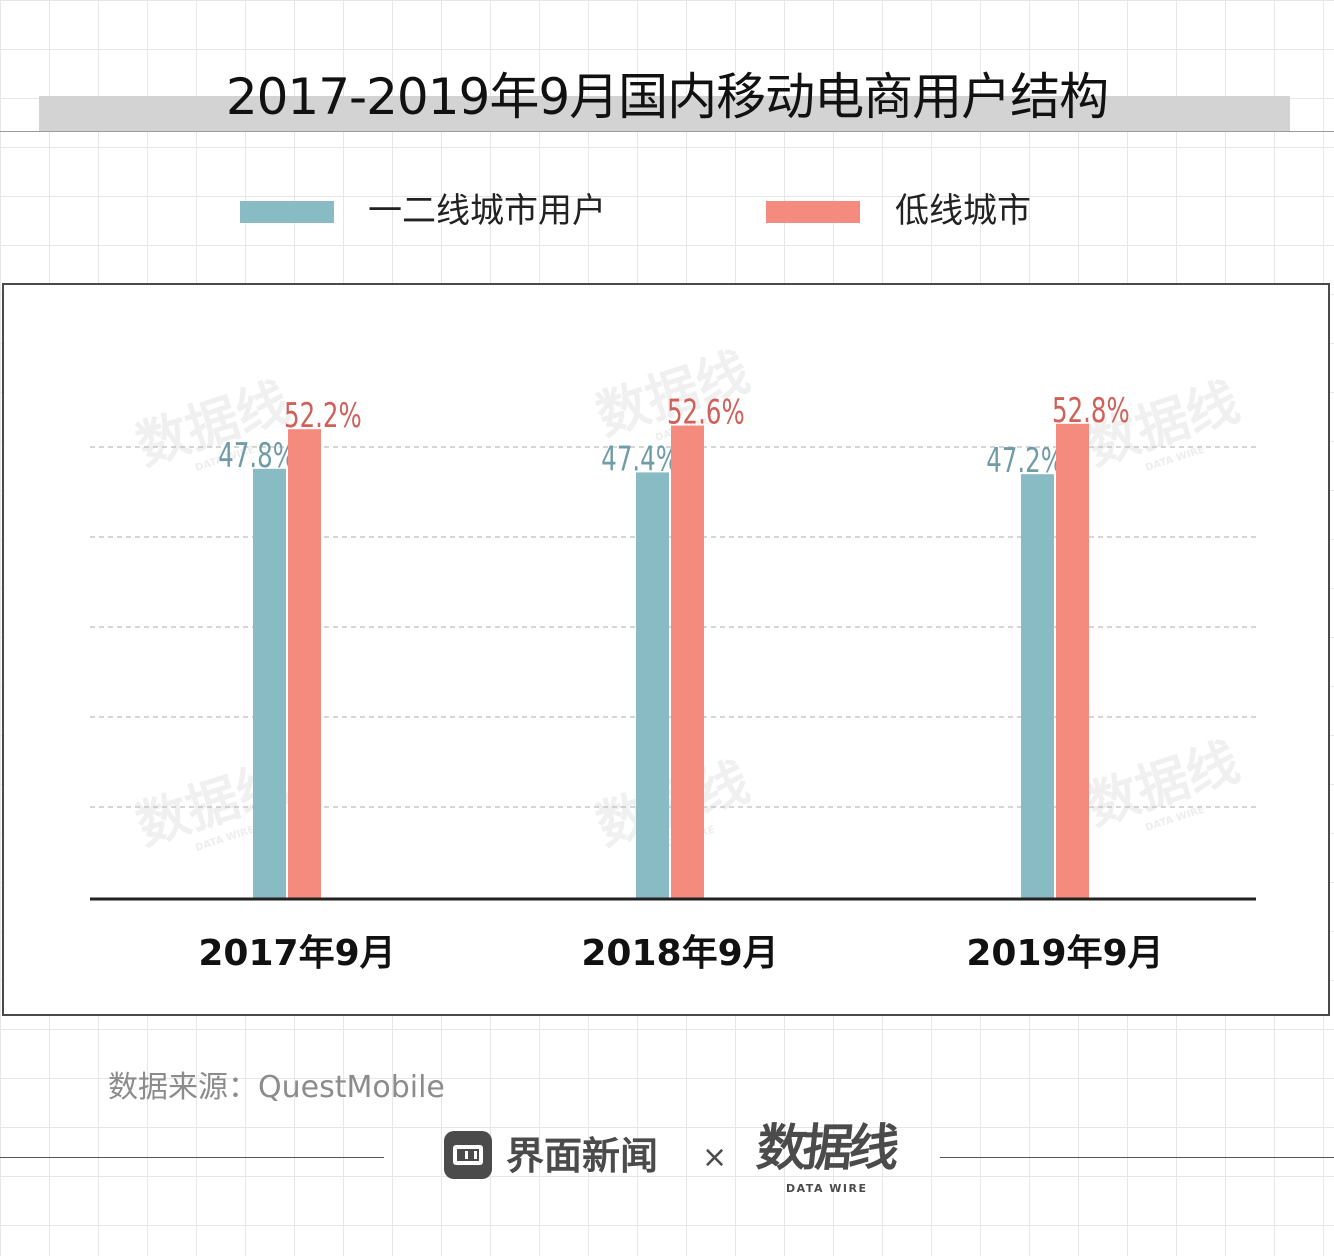  I want to click on title-rule, so click(667, 131).